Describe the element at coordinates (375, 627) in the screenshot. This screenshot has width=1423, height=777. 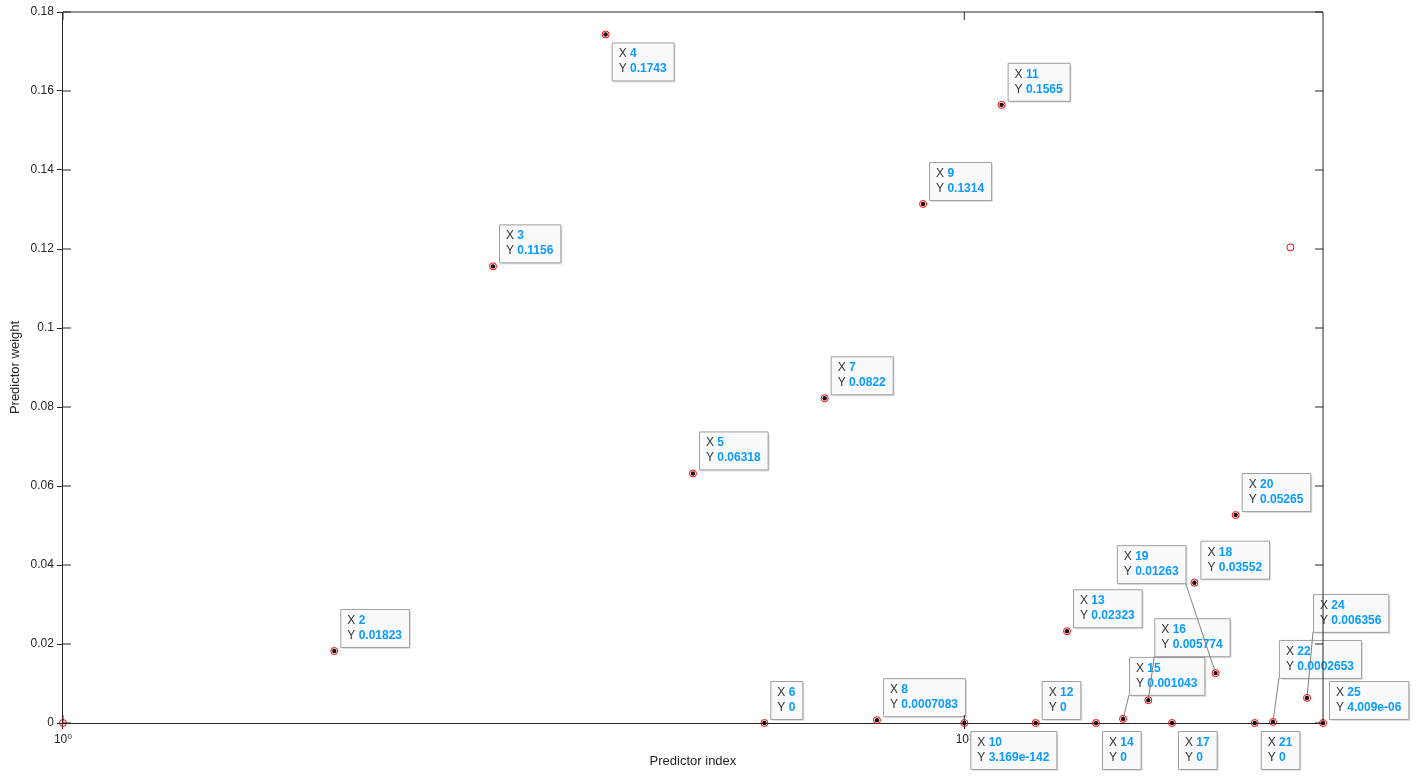
I see `annotation: X 2 Y 0.01823` at that location.